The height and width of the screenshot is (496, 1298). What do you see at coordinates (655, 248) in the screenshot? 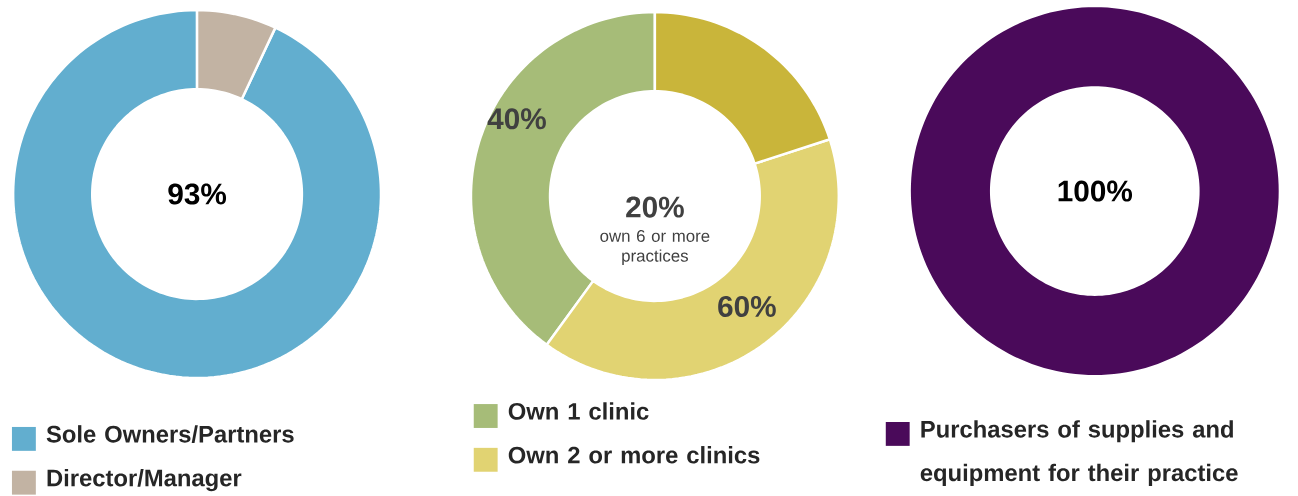
I see `text: own 6 or more practices` at bounding box center [655, 248].